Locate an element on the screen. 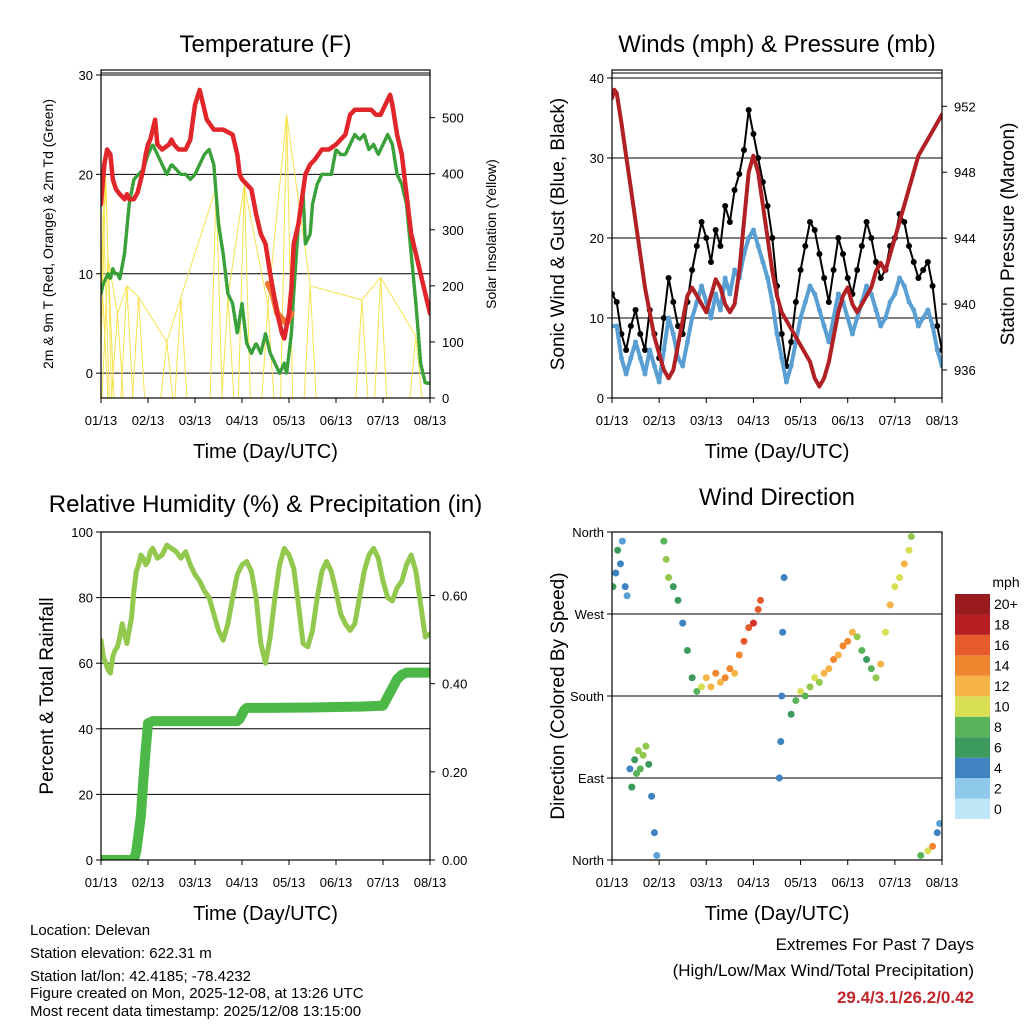 The image size is (1024, 1024). relative-humidity-line is located at coordinates (265, 609).